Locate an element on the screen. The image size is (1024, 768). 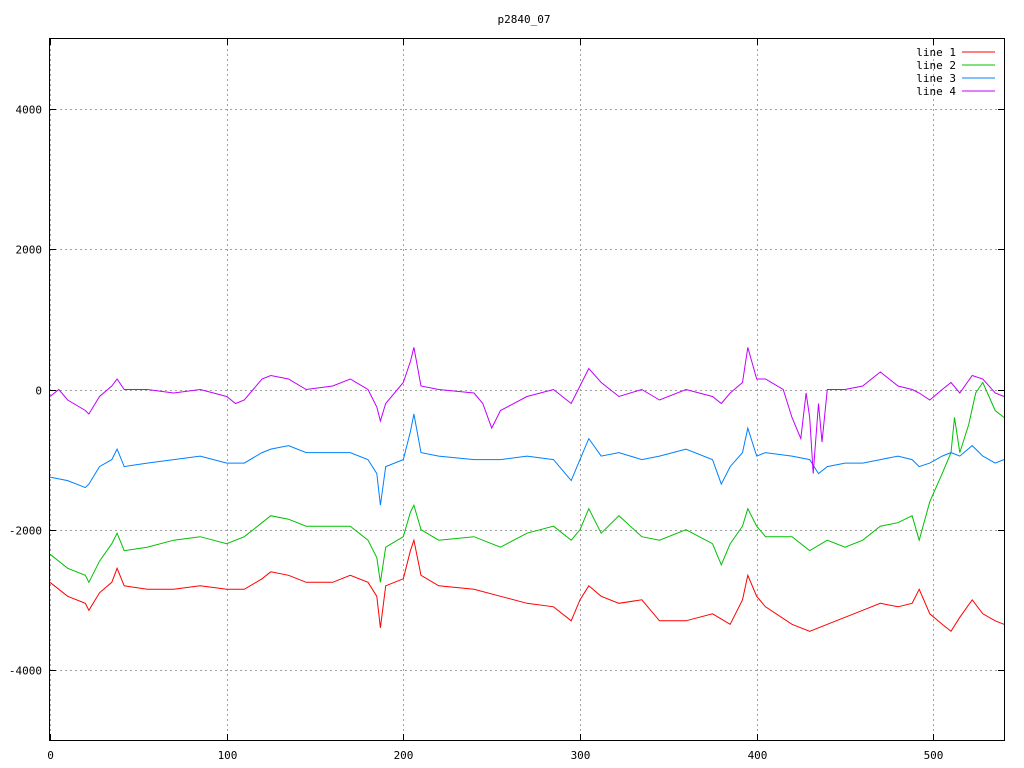
y-tick-label: 0 is located at coordinates (38, 391).